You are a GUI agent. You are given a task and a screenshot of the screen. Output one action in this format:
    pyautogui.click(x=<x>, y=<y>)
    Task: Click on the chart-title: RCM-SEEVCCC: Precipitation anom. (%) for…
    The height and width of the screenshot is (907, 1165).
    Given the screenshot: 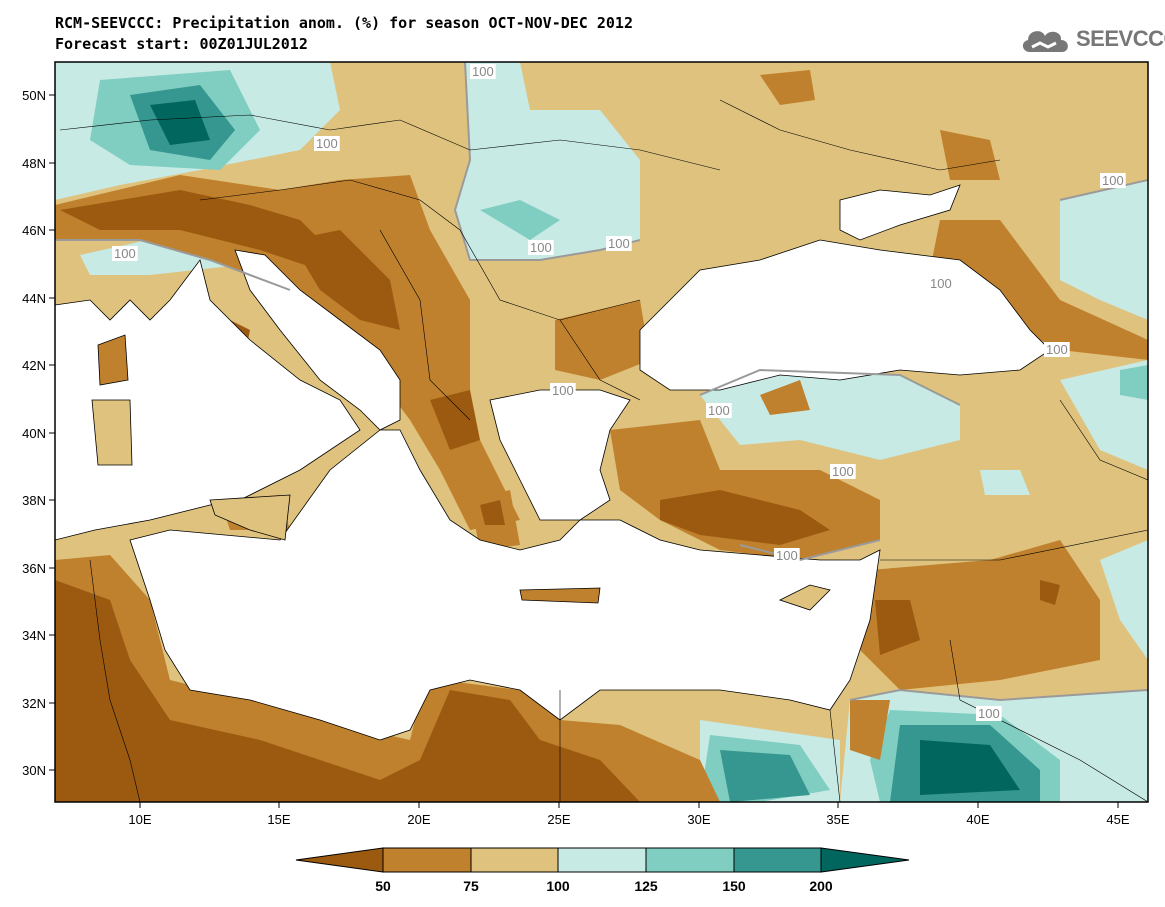 What is the action you would take?
    pyautogui.click(x=344, y=23)
    